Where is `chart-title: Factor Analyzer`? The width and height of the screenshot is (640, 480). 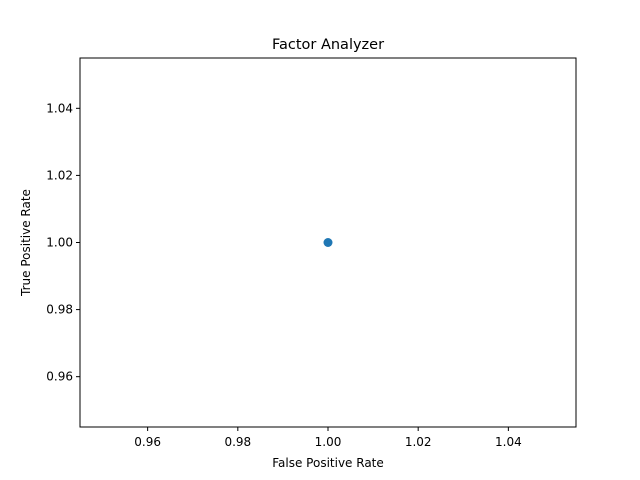 chart-title: Factor Analyzer is located at coordinates (328, 45).